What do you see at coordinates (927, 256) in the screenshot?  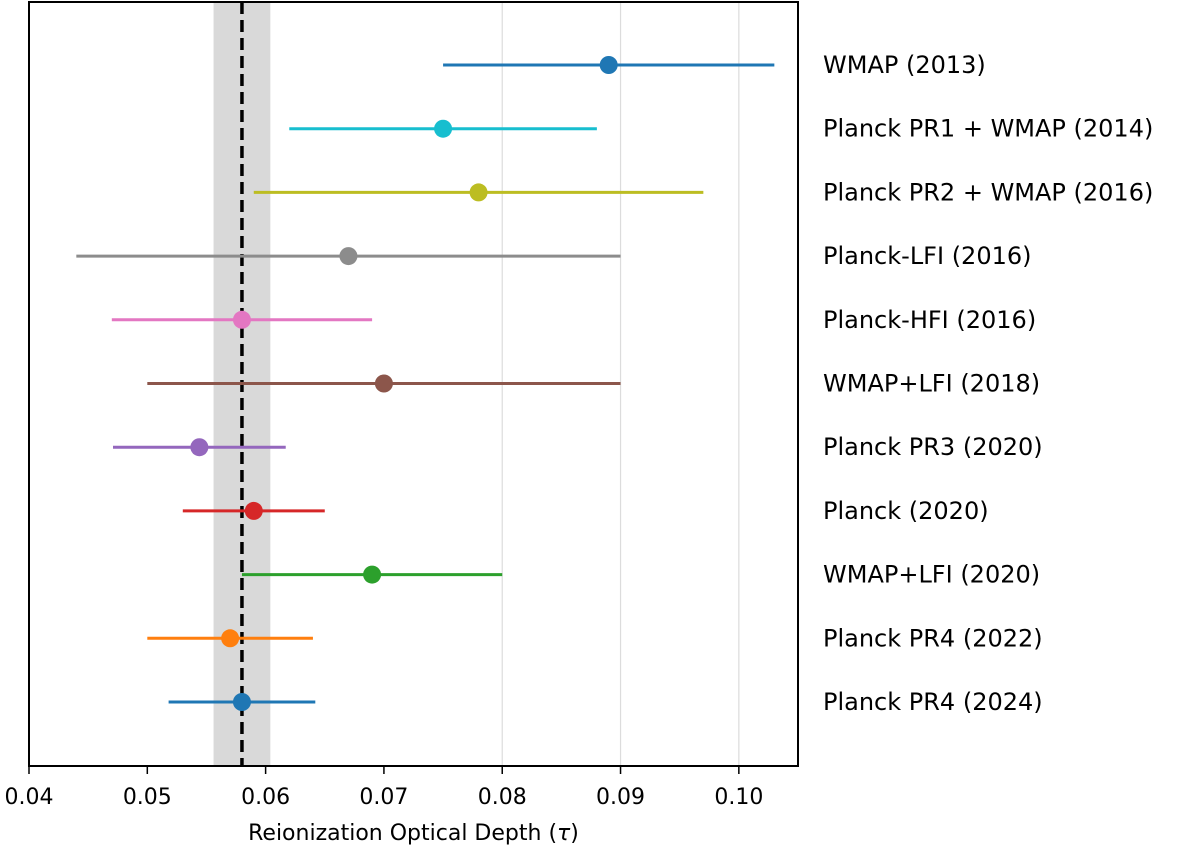 I see `row-label-3: Planck-LFI (2016)` at bounding box center [927, 256].